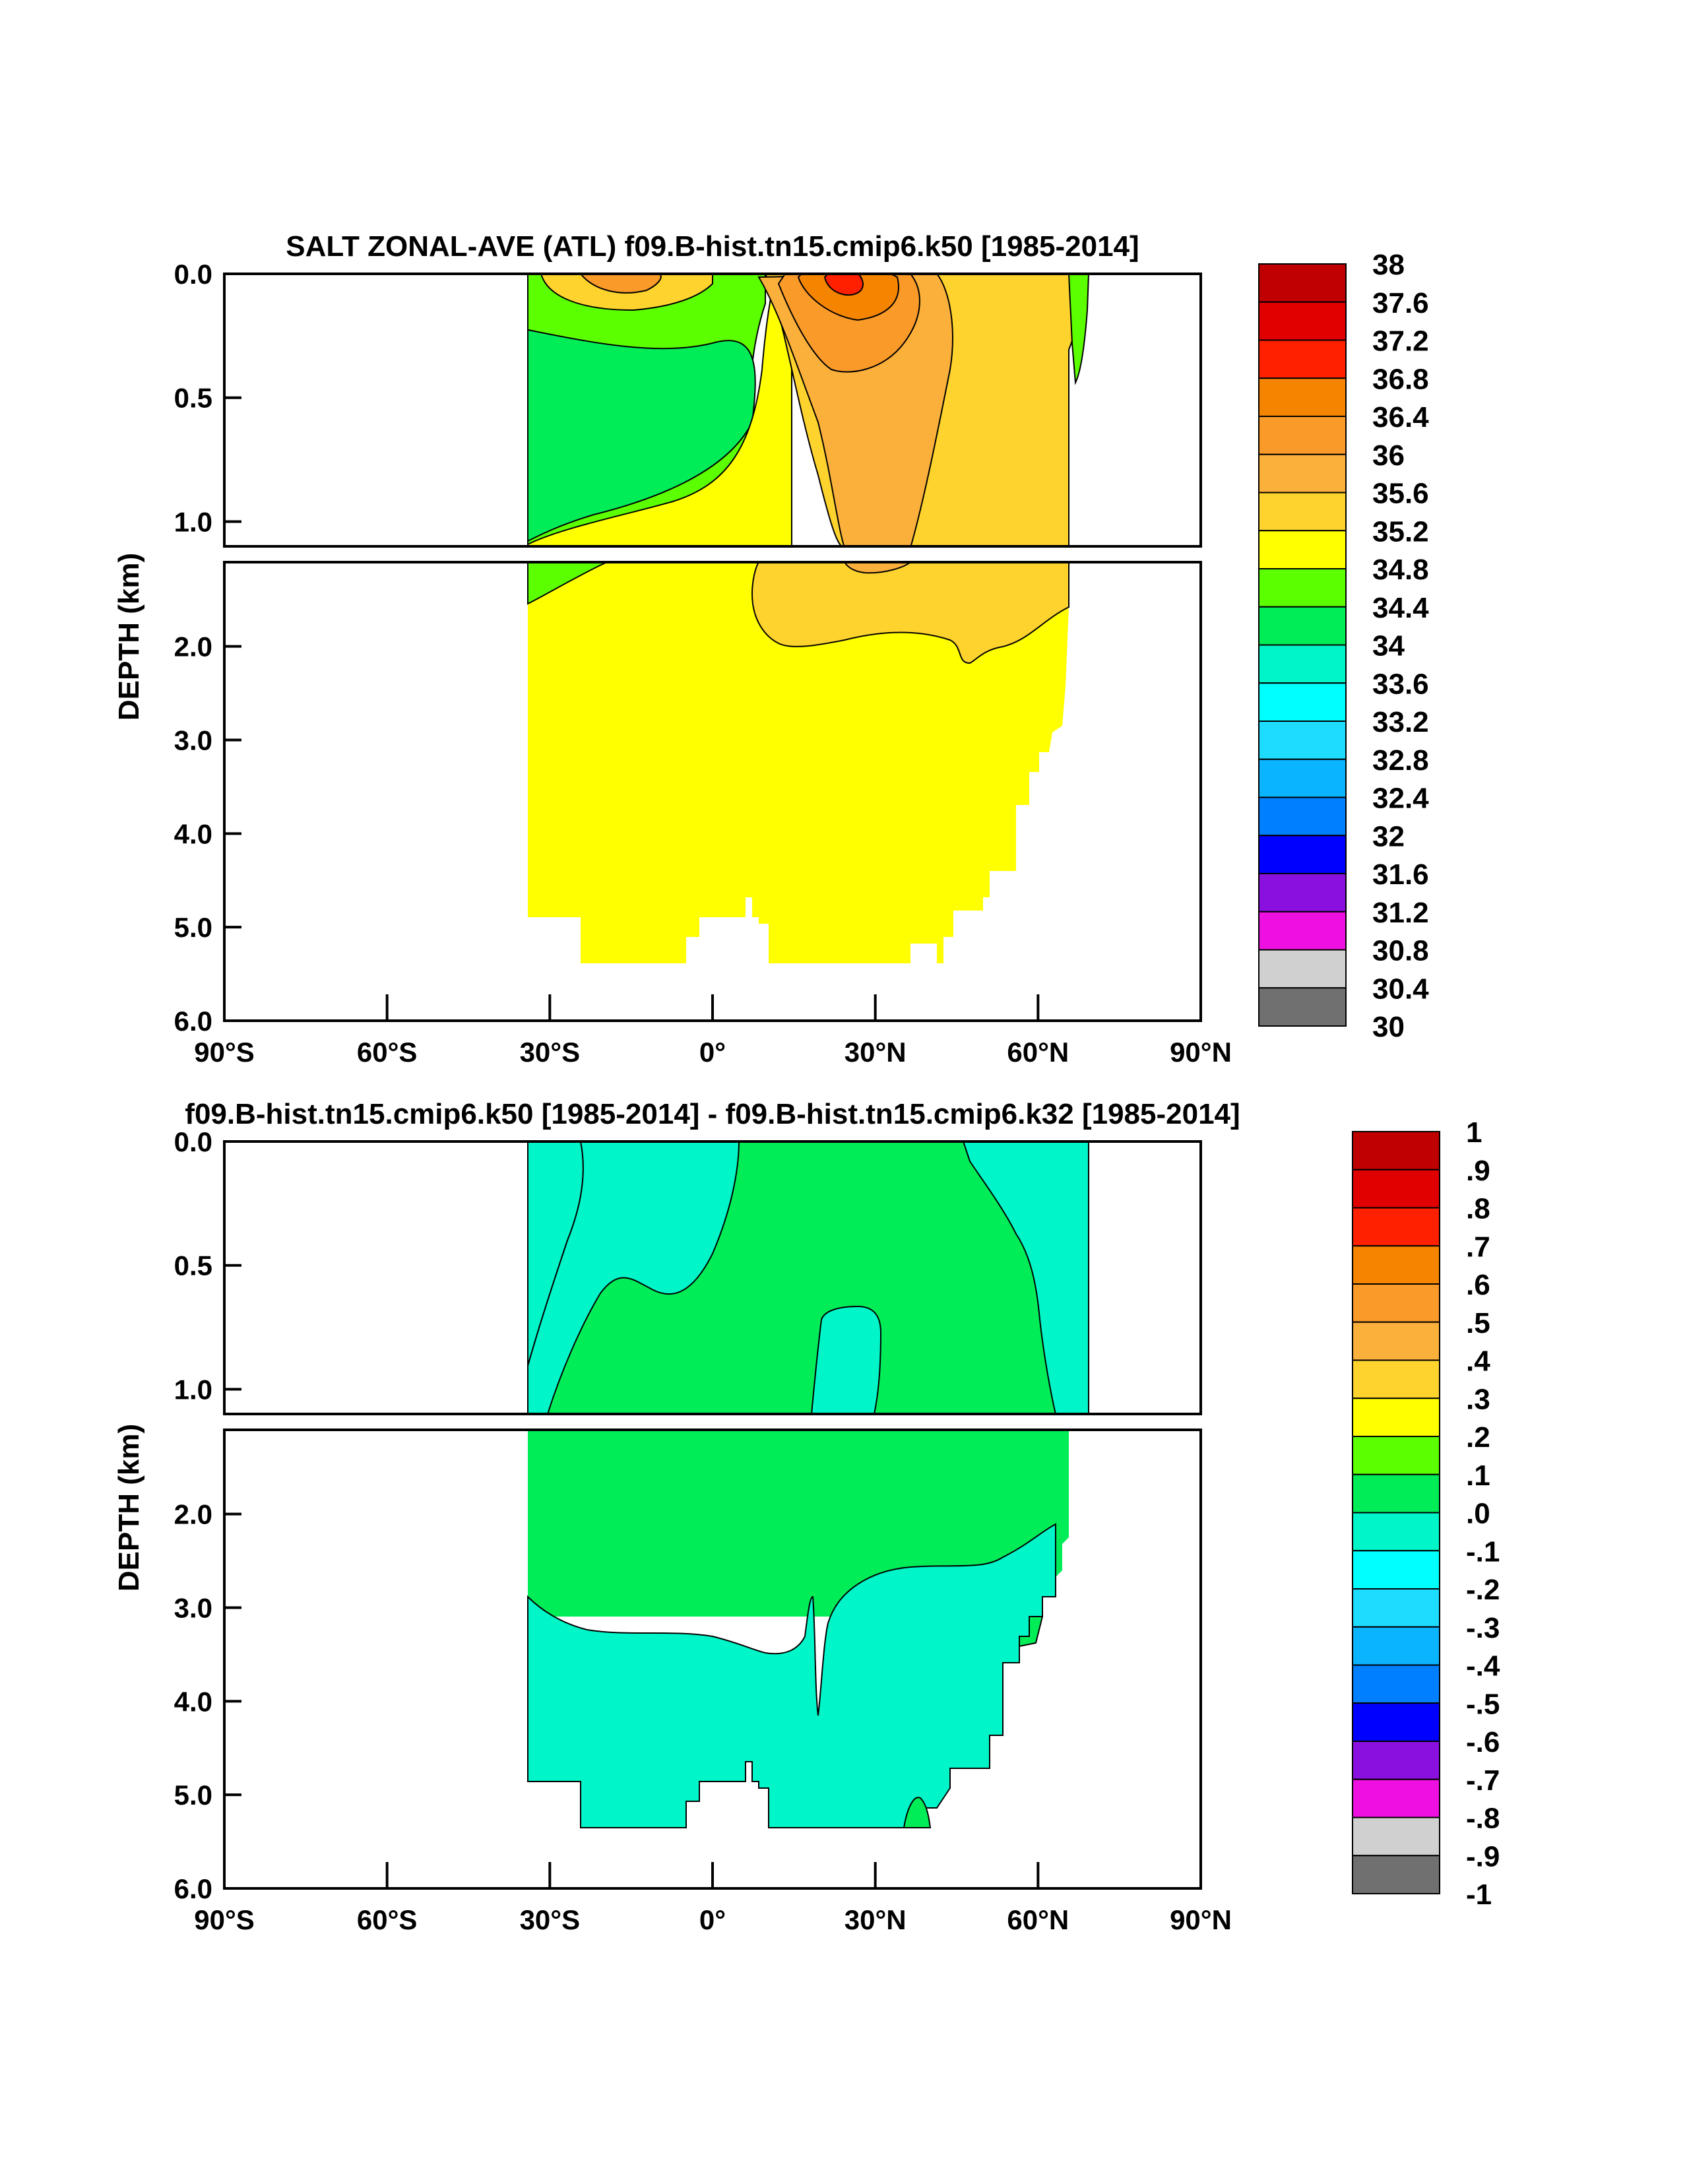  Describe the element at coordinates (1201, 1919) in the screenshot. I see `x-tick-label: 90°N` at that location.